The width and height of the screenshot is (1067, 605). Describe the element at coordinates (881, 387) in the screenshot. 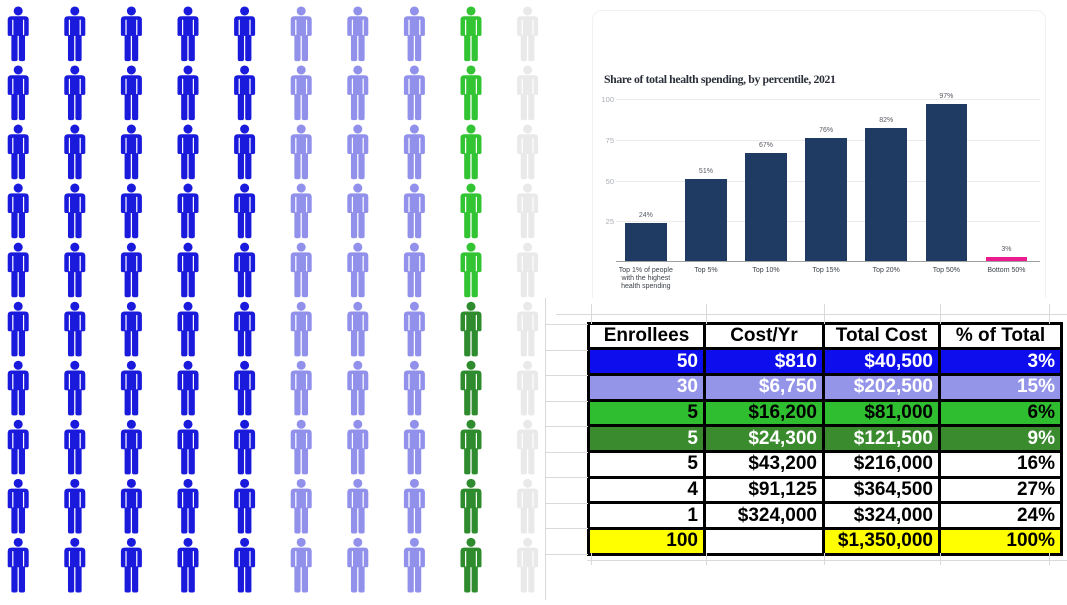

I see `cell-r1-c2: $202,500` at that location.